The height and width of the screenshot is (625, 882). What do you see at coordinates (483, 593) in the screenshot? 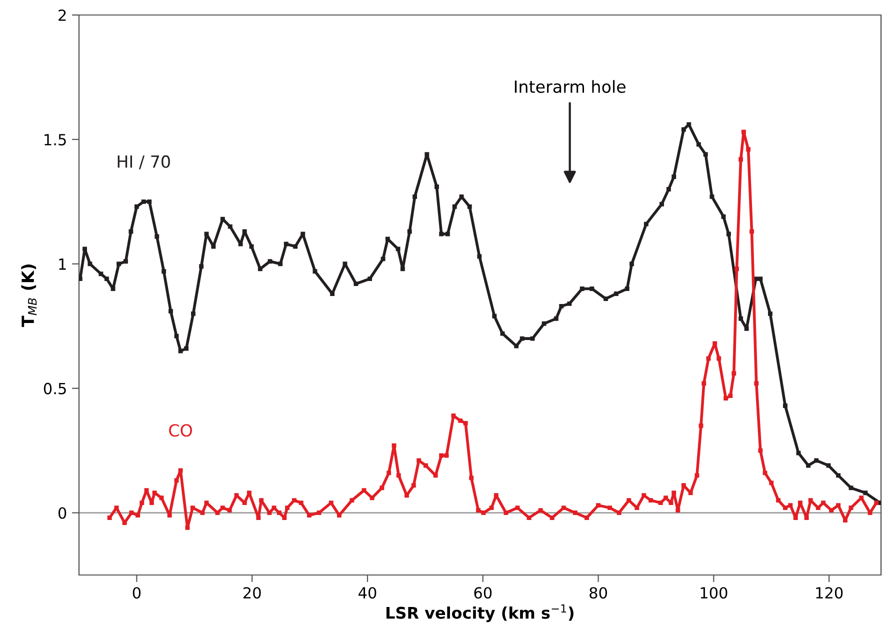
I see `x-tick-label: 60` at bounding box center [483, 593].